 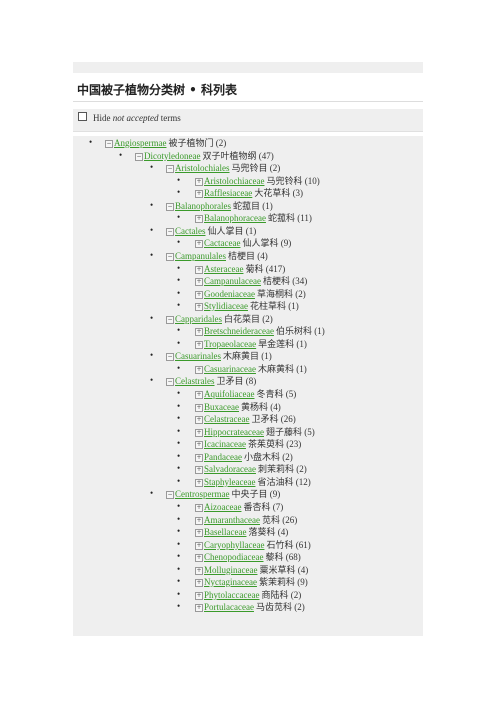 What do you see at coordinates (232, 520) in the screenshot?
I see `taxon-link: Amaranthaceae` at bounding box center [232, 520].